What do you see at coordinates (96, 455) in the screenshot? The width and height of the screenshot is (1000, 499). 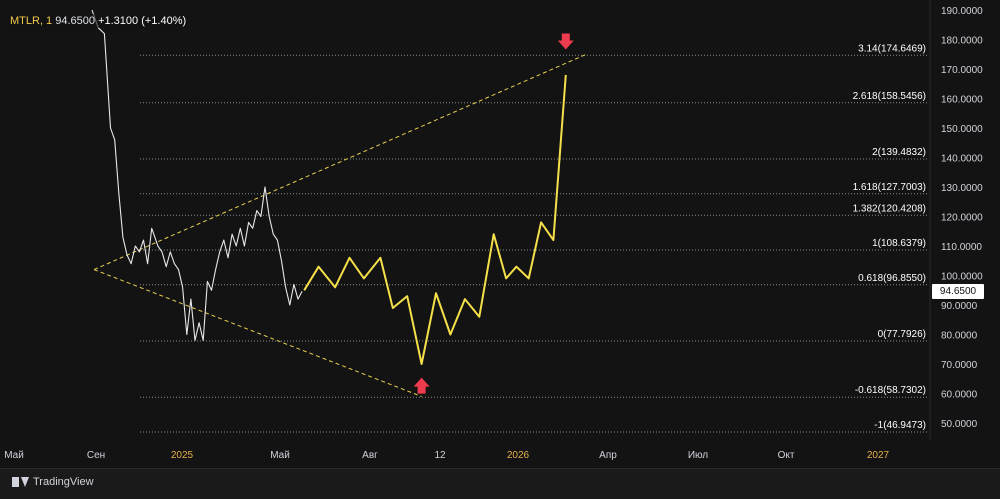 I see `x-tick-month: Сен` at bounding box center [96, 455].